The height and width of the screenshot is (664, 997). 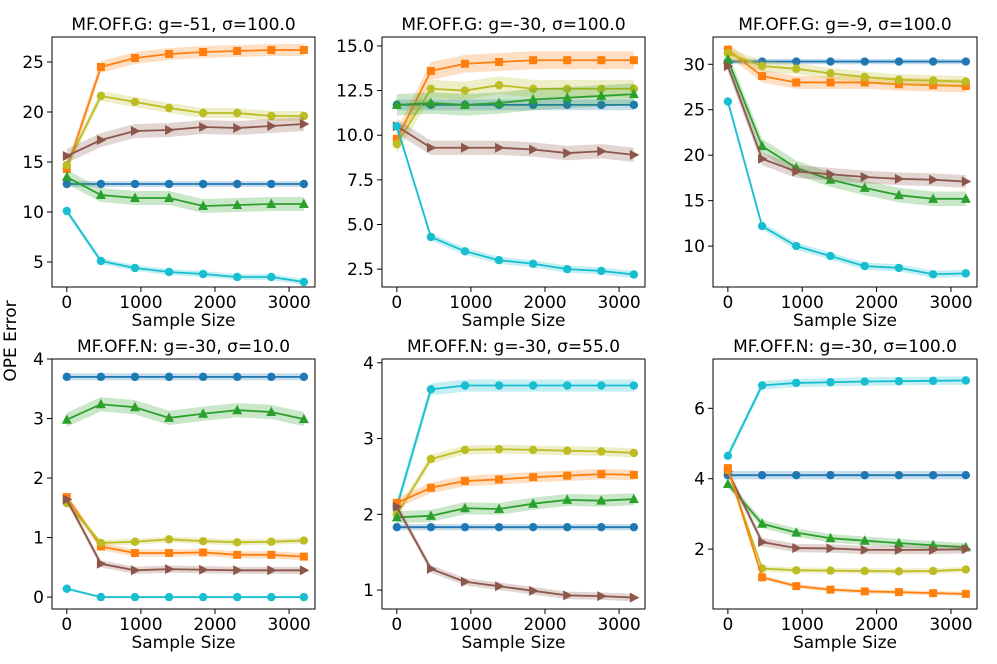 I want to click on series-line-green, so click(x=846, y=516).